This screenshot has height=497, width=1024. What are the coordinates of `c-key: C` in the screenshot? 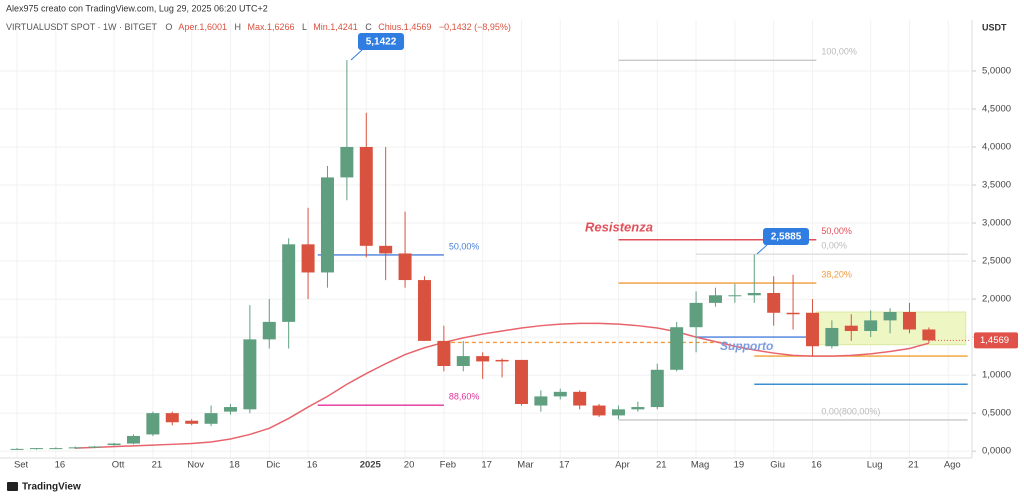 It's located at (368, 27).